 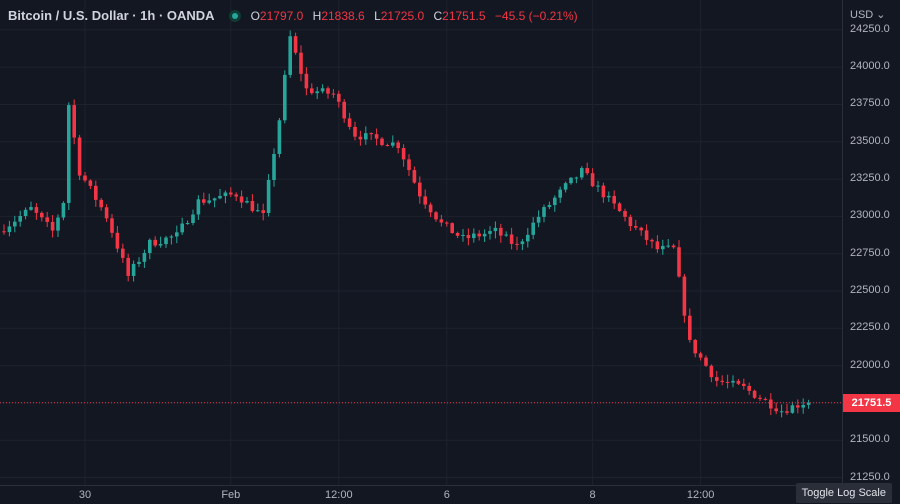 I want to click on price-tick-label: 23750.0, so click(x=870, y=103).